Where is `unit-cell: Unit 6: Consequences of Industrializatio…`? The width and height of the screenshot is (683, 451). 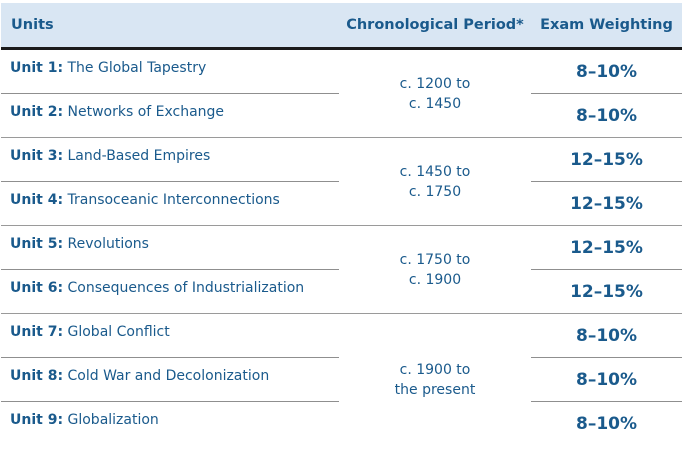
unit-cell: Unit 6: Consequences of Industrializatio… is located at coordinates (170, 291).